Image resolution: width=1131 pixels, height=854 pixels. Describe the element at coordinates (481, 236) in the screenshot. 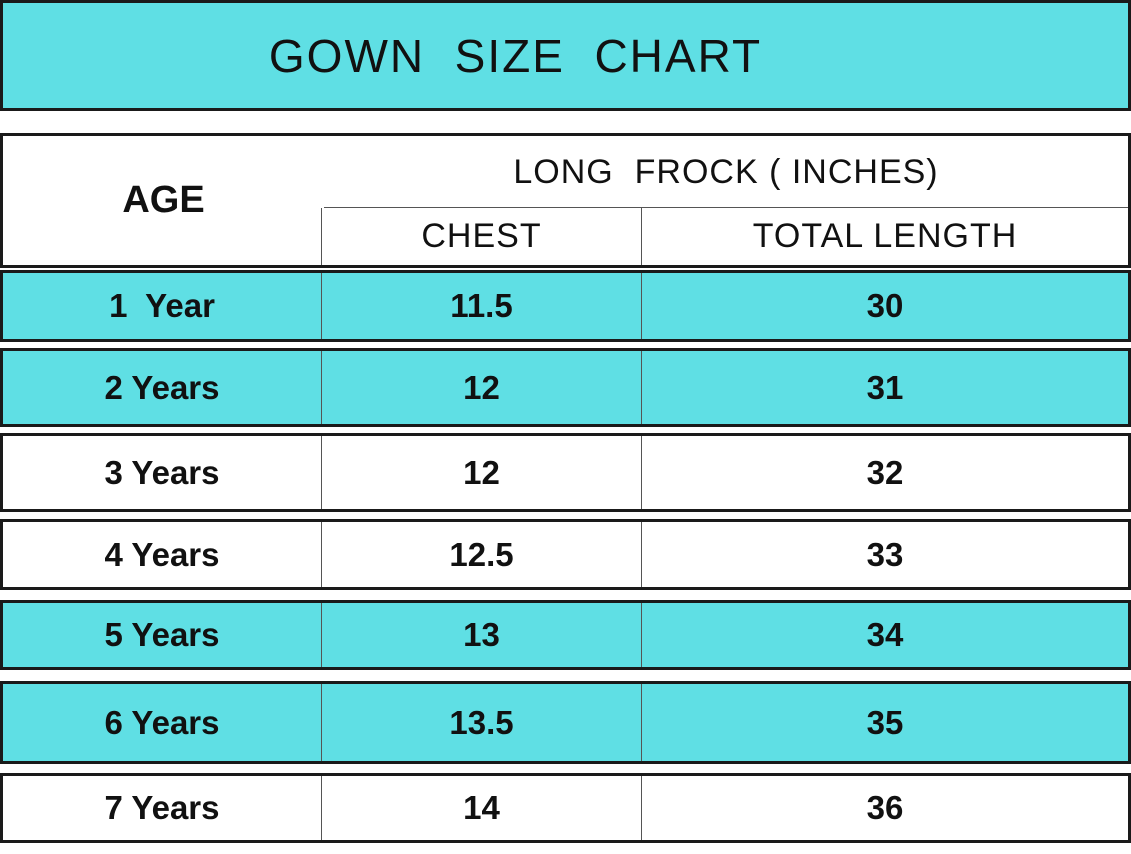

I see `column-header: CHEST` at that location.